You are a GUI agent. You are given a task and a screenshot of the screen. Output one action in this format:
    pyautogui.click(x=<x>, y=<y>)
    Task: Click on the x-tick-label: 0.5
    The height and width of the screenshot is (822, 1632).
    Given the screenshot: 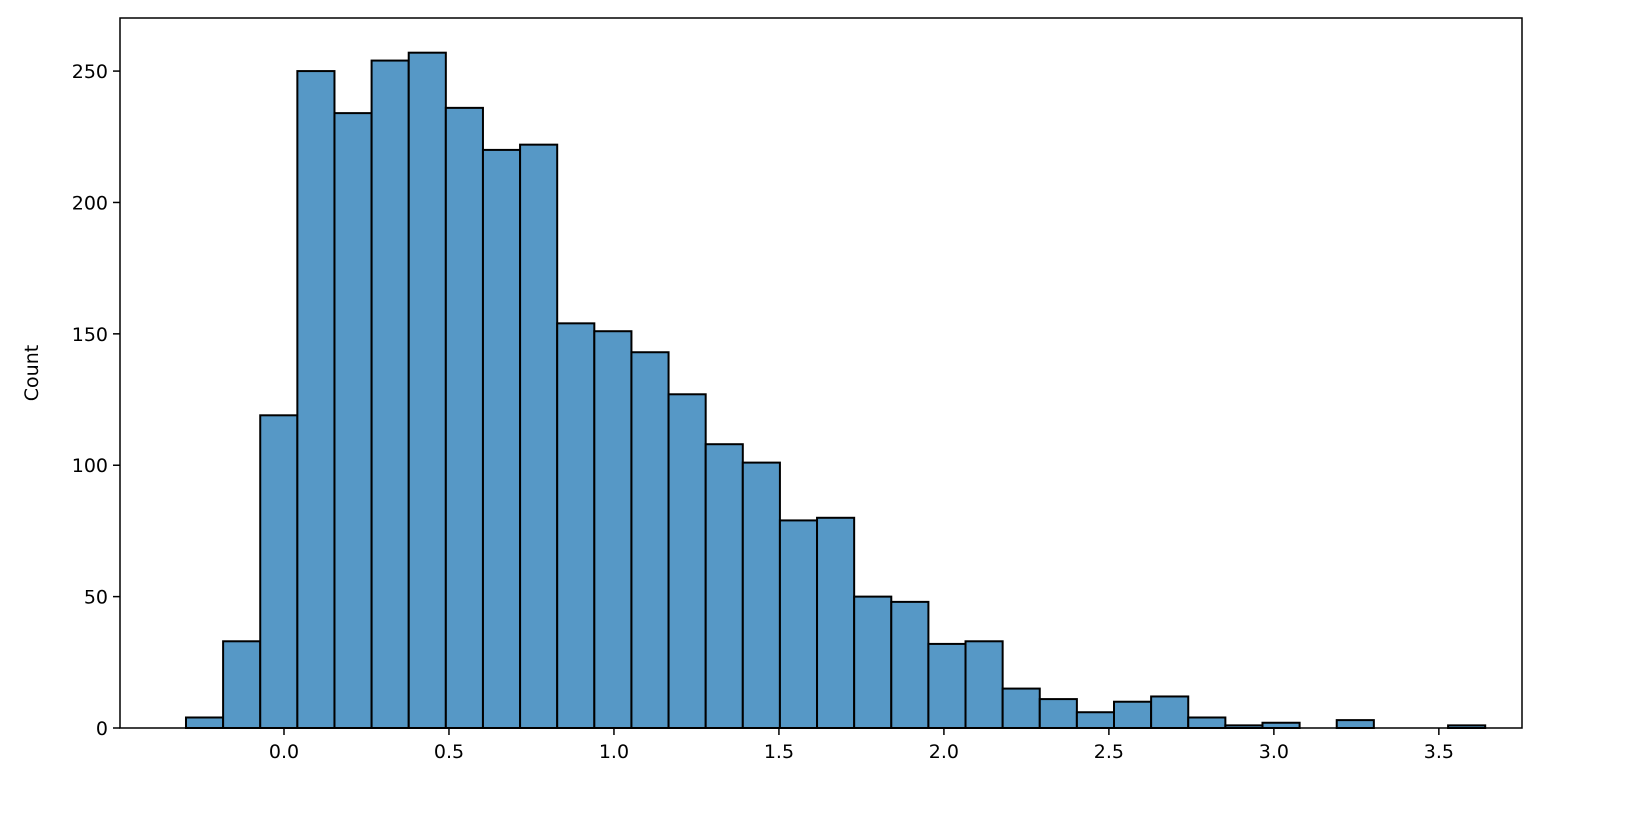 What is the action you would take?
    pyautogui.click(x=449, y=752)
    